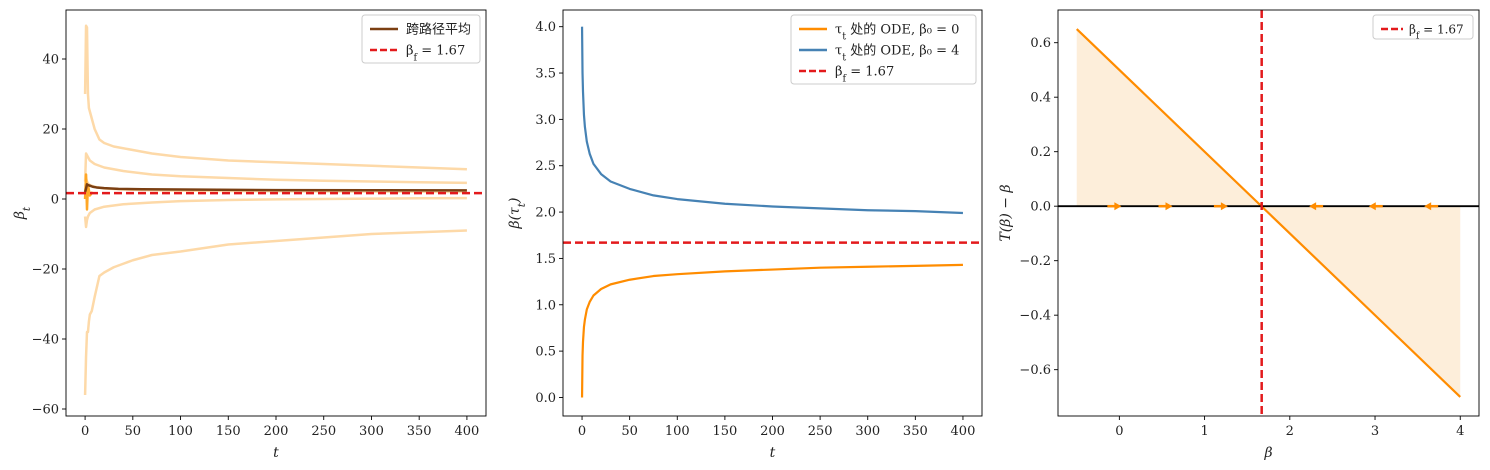 The width and height of the screenshot is (1490, 470). What do you see at coordinates (545, 213) in the screenshot?
I see `y-tick-label-4: 2.0` at bounding box center [545, 213].